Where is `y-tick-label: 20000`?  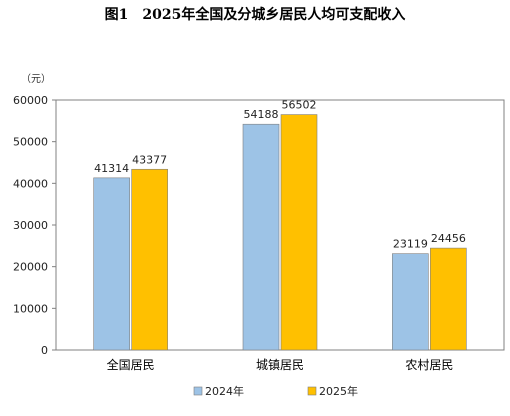 y-tick-label: 20000 is located at coordinates (30, 267).